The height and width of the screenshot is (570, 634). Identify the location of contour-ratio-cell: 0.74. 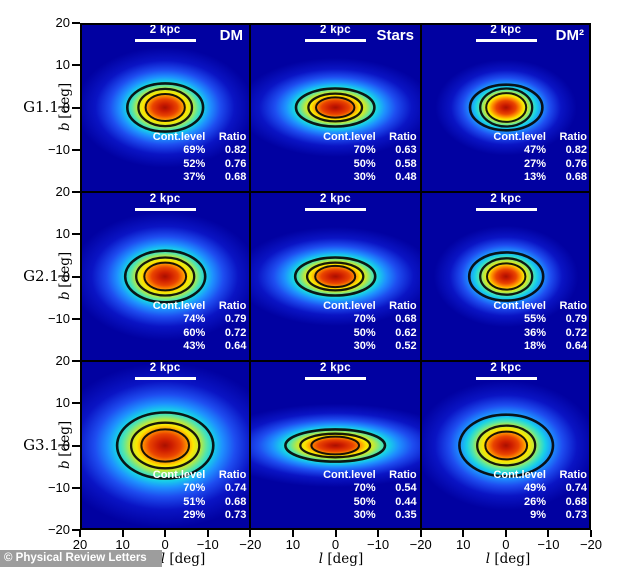
(235, 488).